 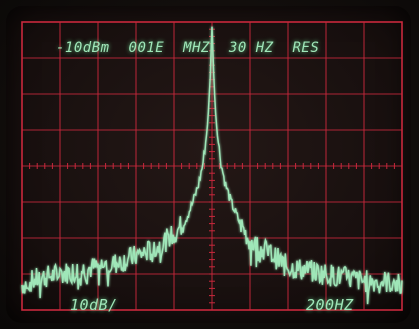 What do you see at coordinates (196, 48) in the screenshot?
I see `frequency-unit-readout: MHZ` at bounding box center [196, 48].